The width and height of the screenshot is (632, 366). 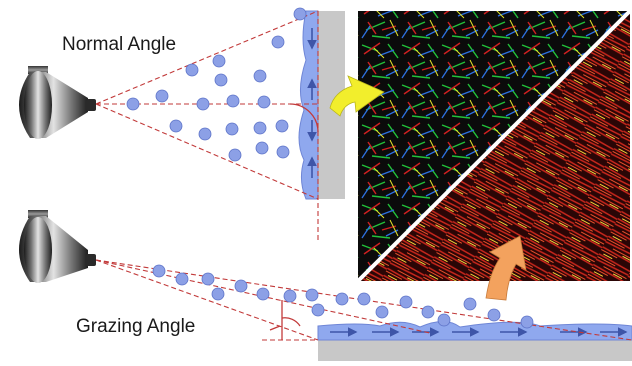 What do you see at coordinates (119, 44) in the screenshot?
I see `normal-angle-label: Normal Angle` at bounding box center [119, 44].